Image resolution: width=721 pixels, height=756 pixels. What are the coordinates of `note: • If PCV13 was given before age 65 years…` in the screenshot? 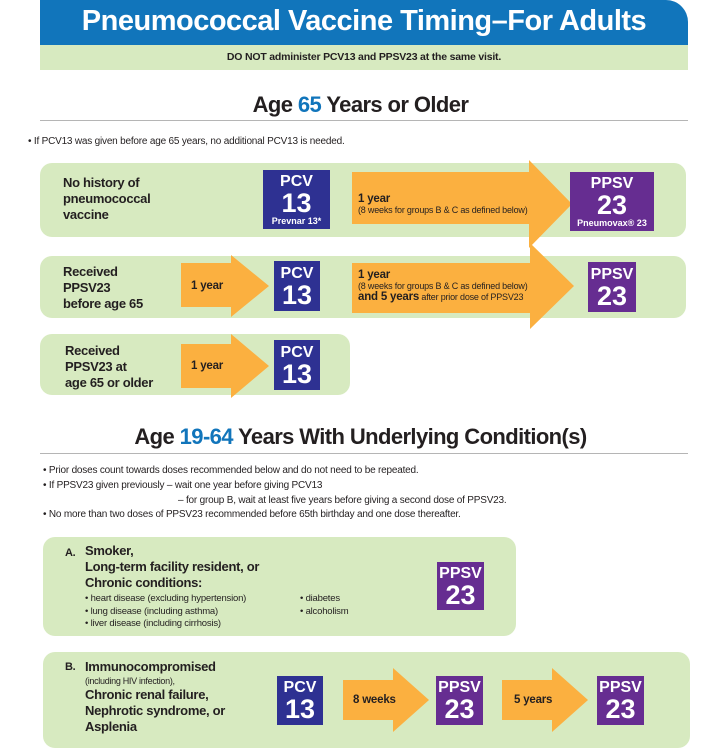 It's located at (186, 141).